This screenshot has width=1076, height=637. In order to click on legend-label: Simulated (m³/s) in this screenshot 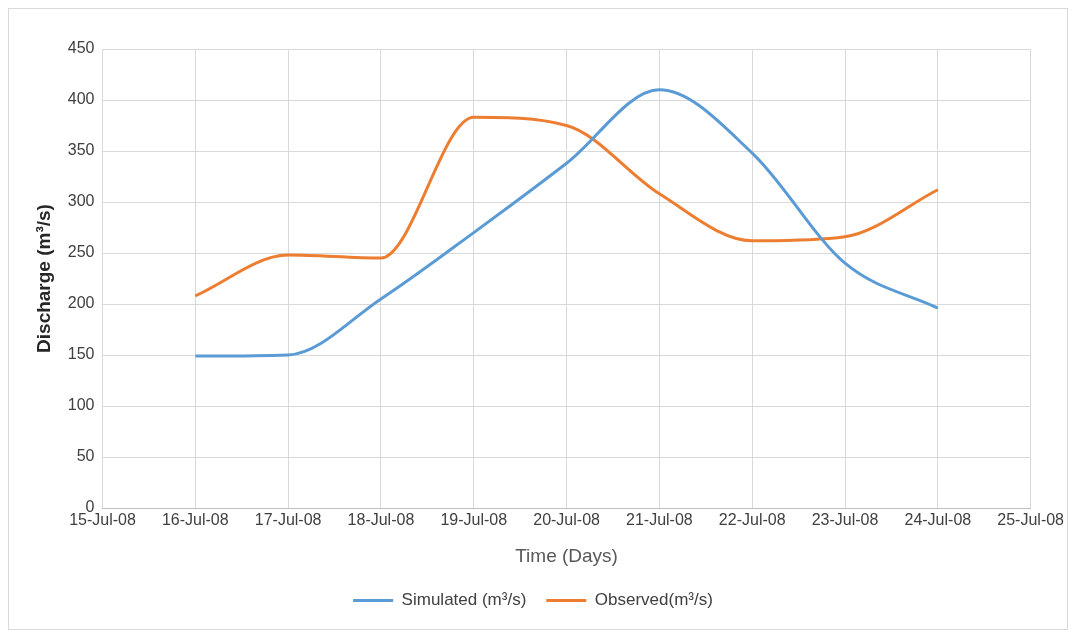, I will do `click(464, 600)`.